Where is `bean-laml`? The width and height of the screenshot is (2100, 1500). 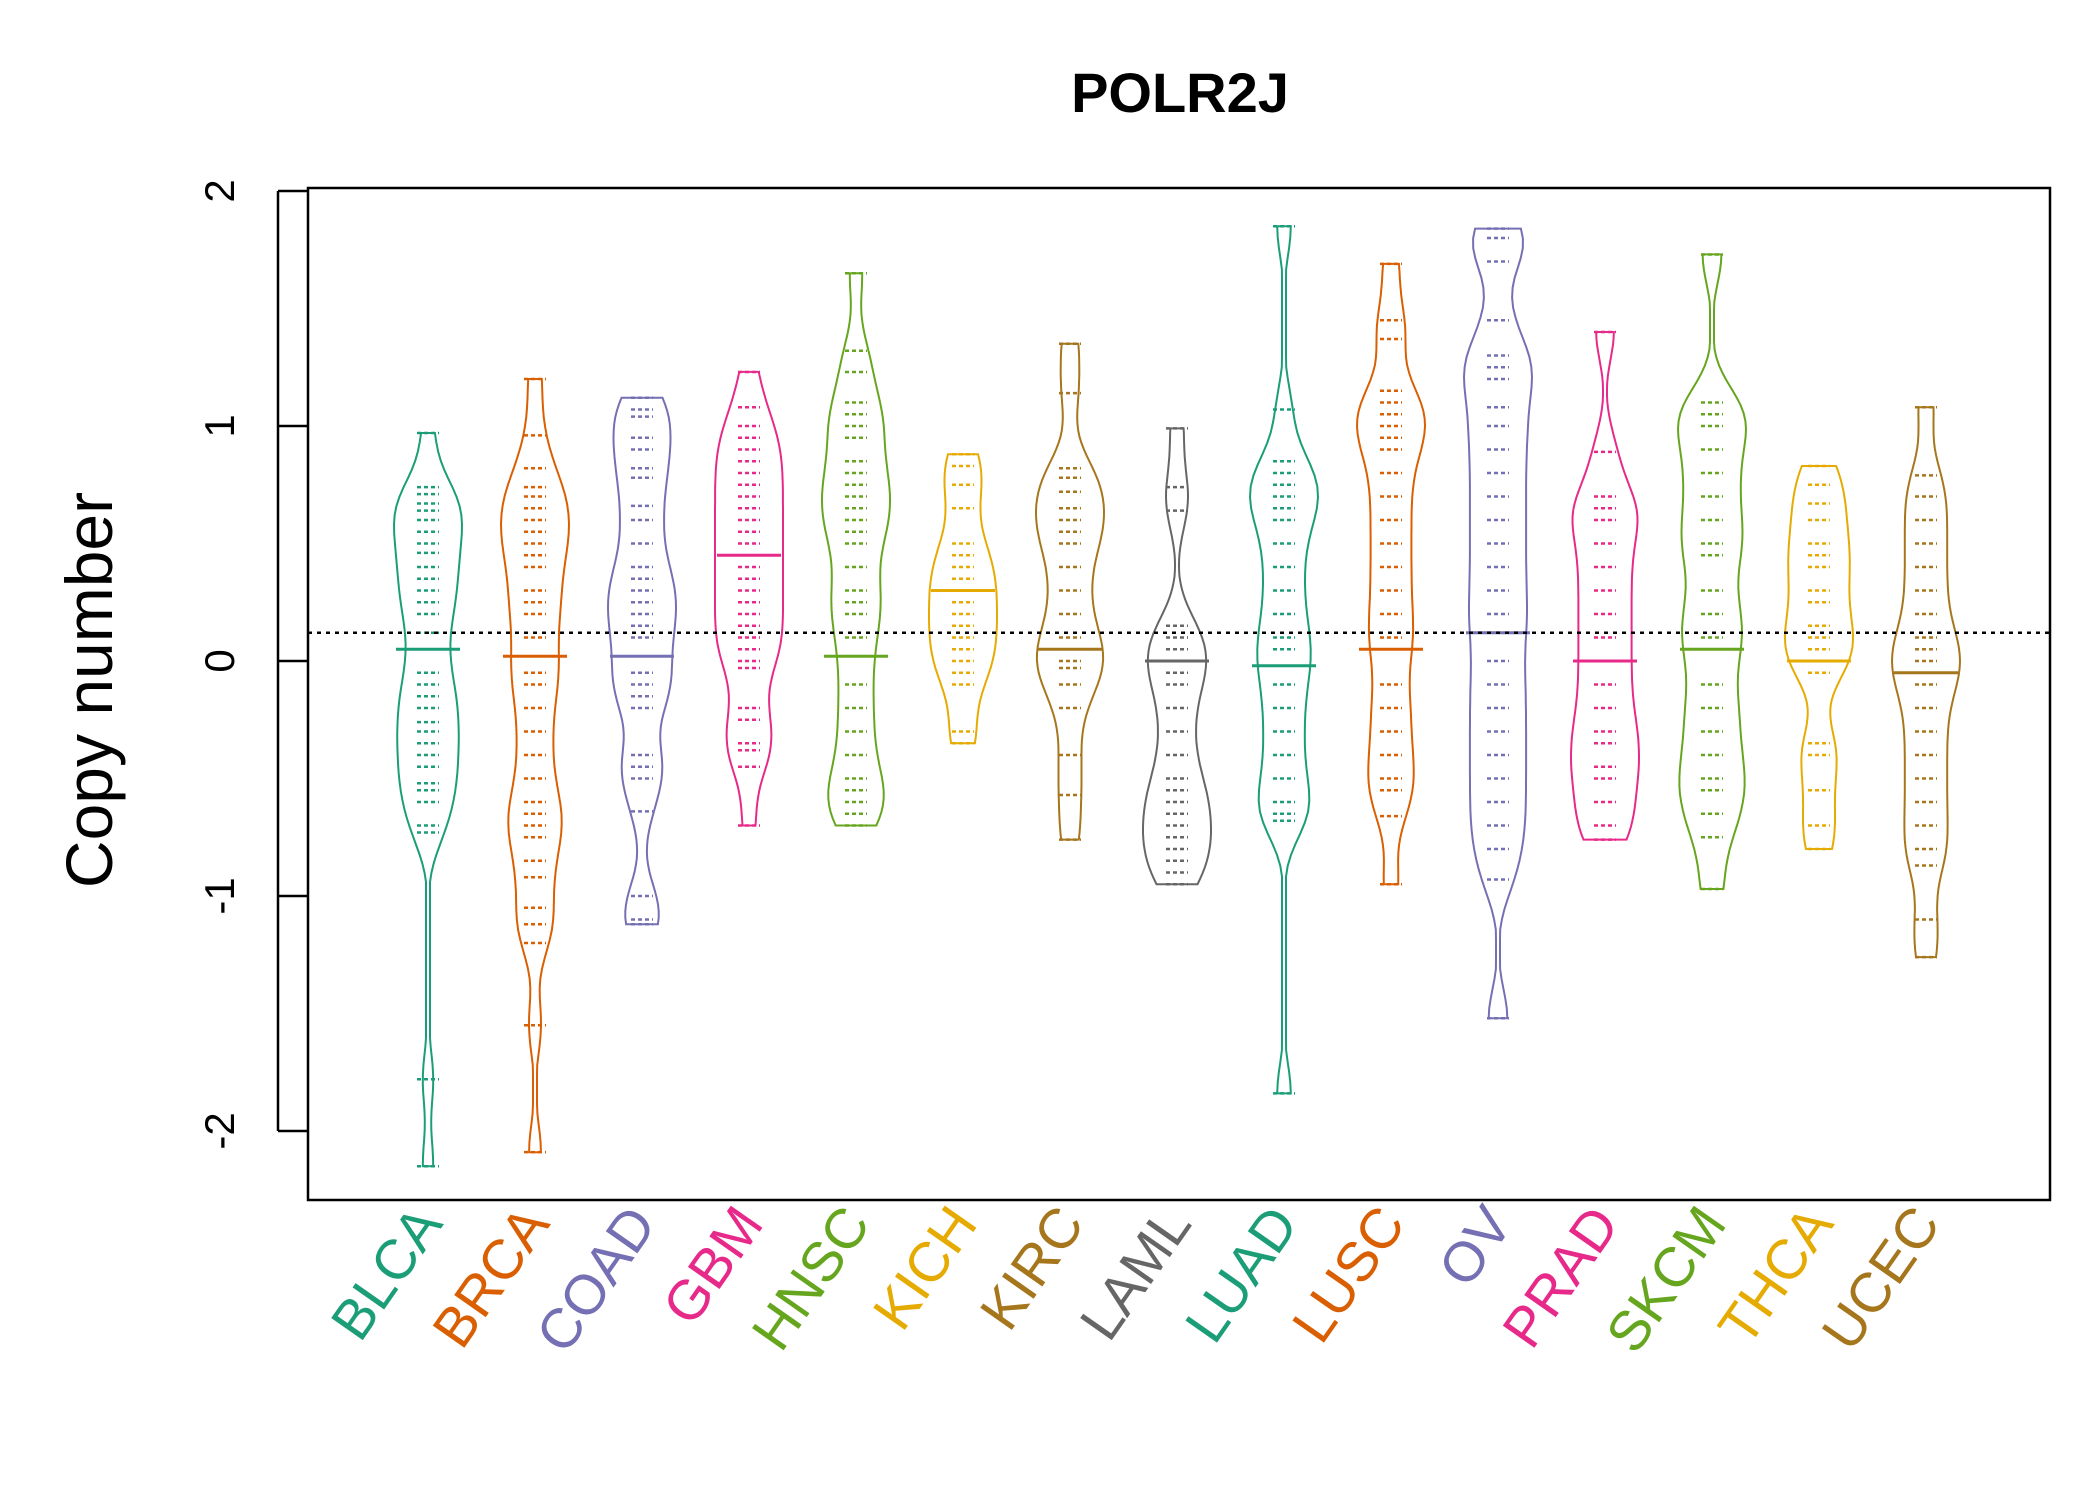 bean-laml is located at coordinates (1177, 656).